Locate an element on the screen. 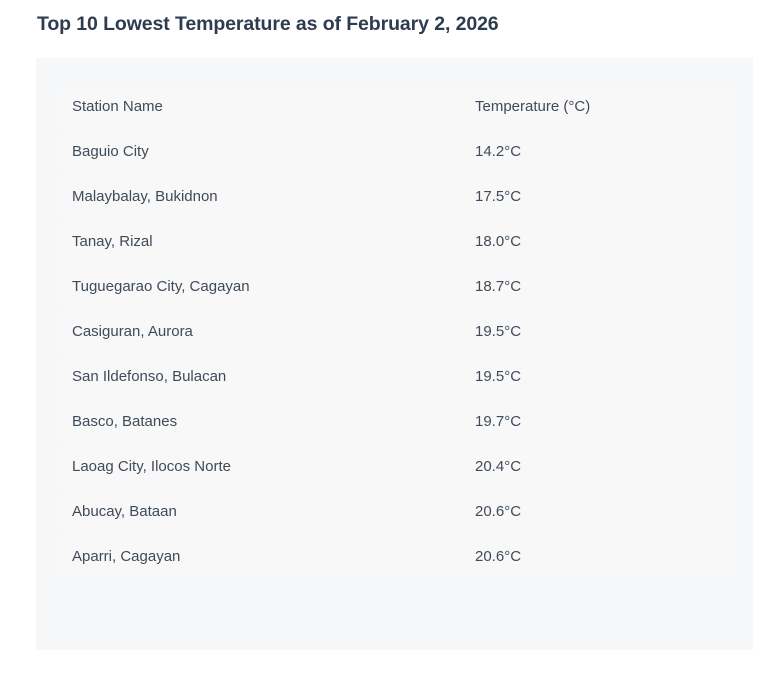  cell-station-name: Baguio City is located at coordinates (260, 152).